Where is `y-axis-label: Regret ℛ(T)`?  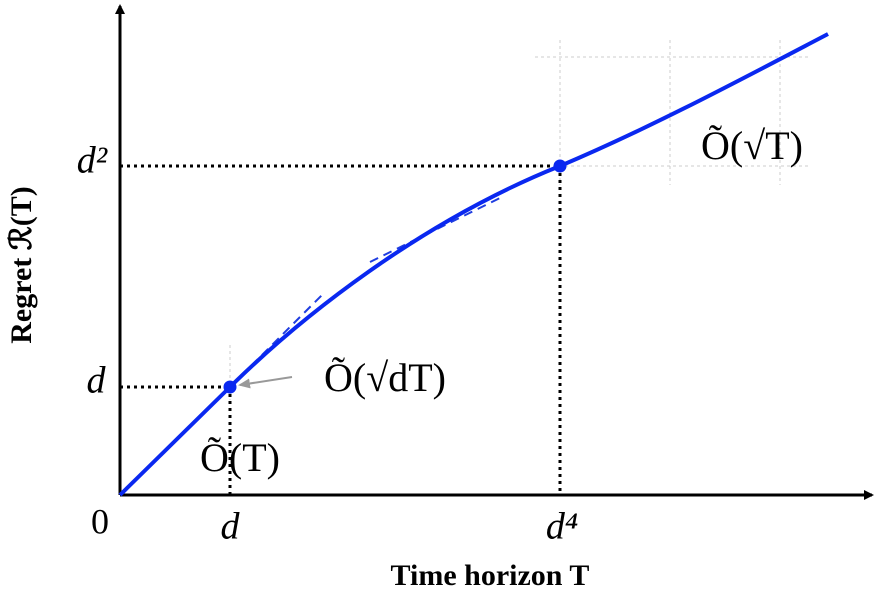
y-axis-label: Regret ℛ(T) is located at coordinates (21, 265).